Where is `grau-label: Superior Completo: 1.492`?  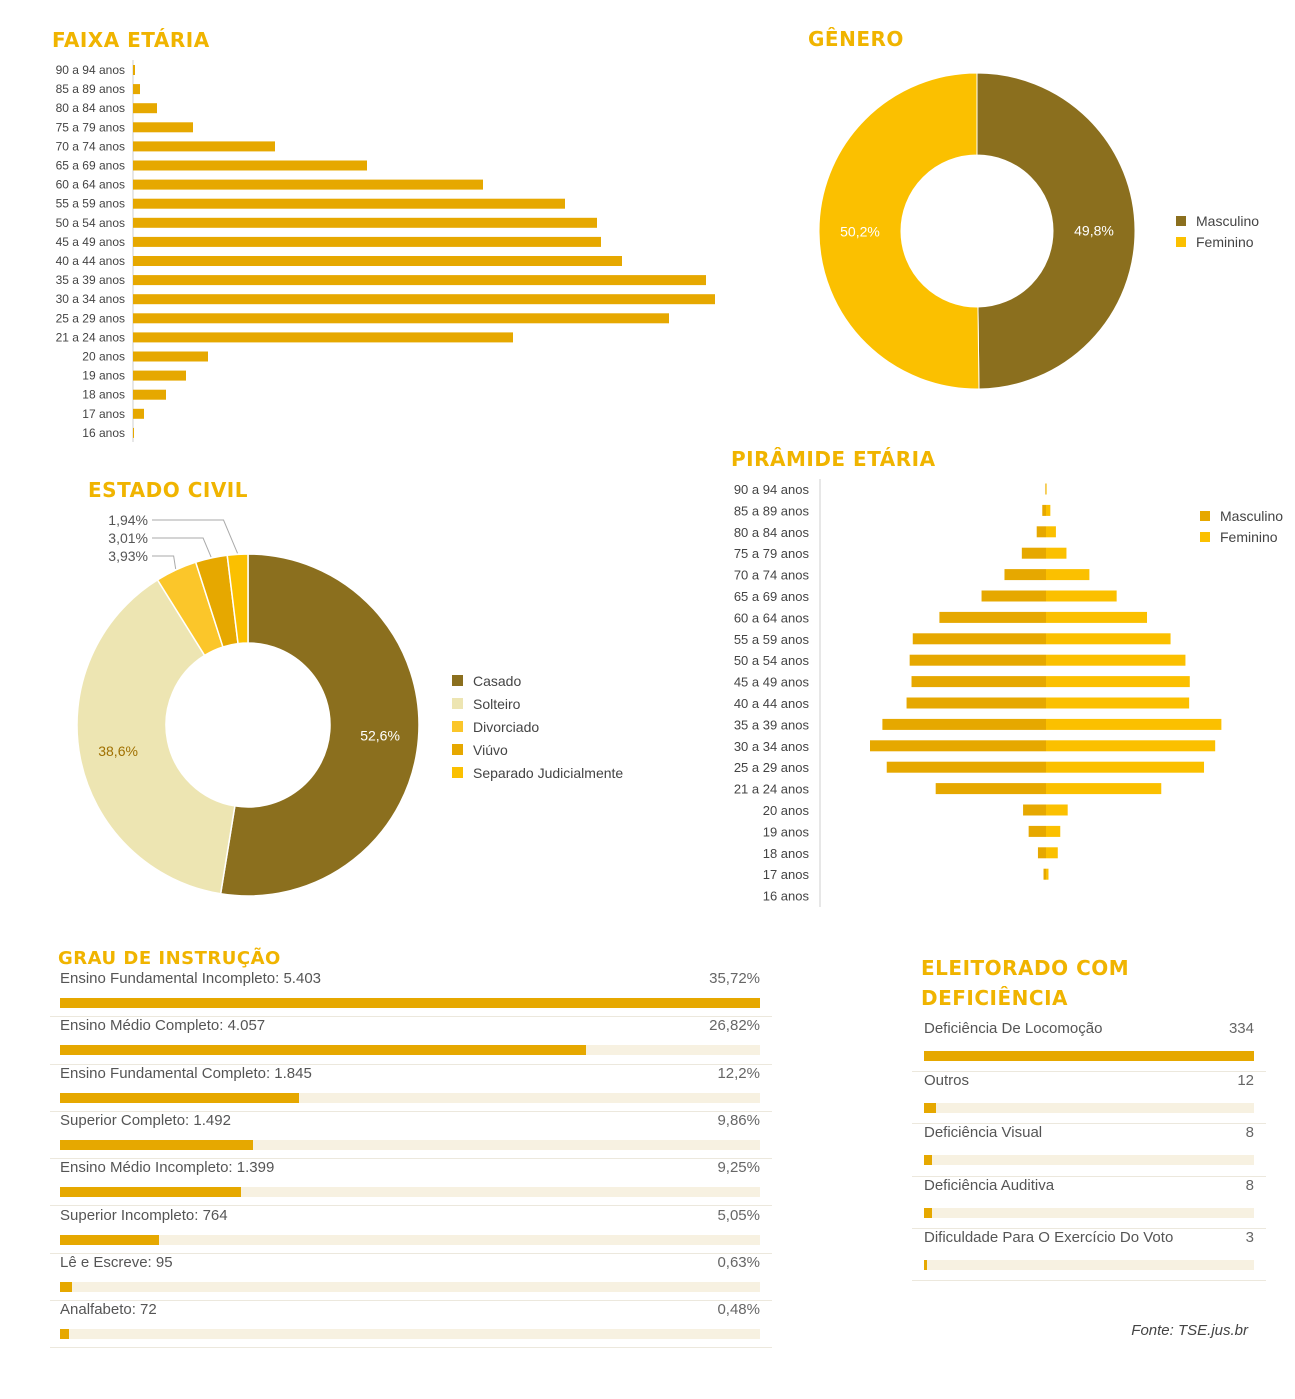 grau-label: Superior Completo: 1.492 is located at coordinates (145, 1120).